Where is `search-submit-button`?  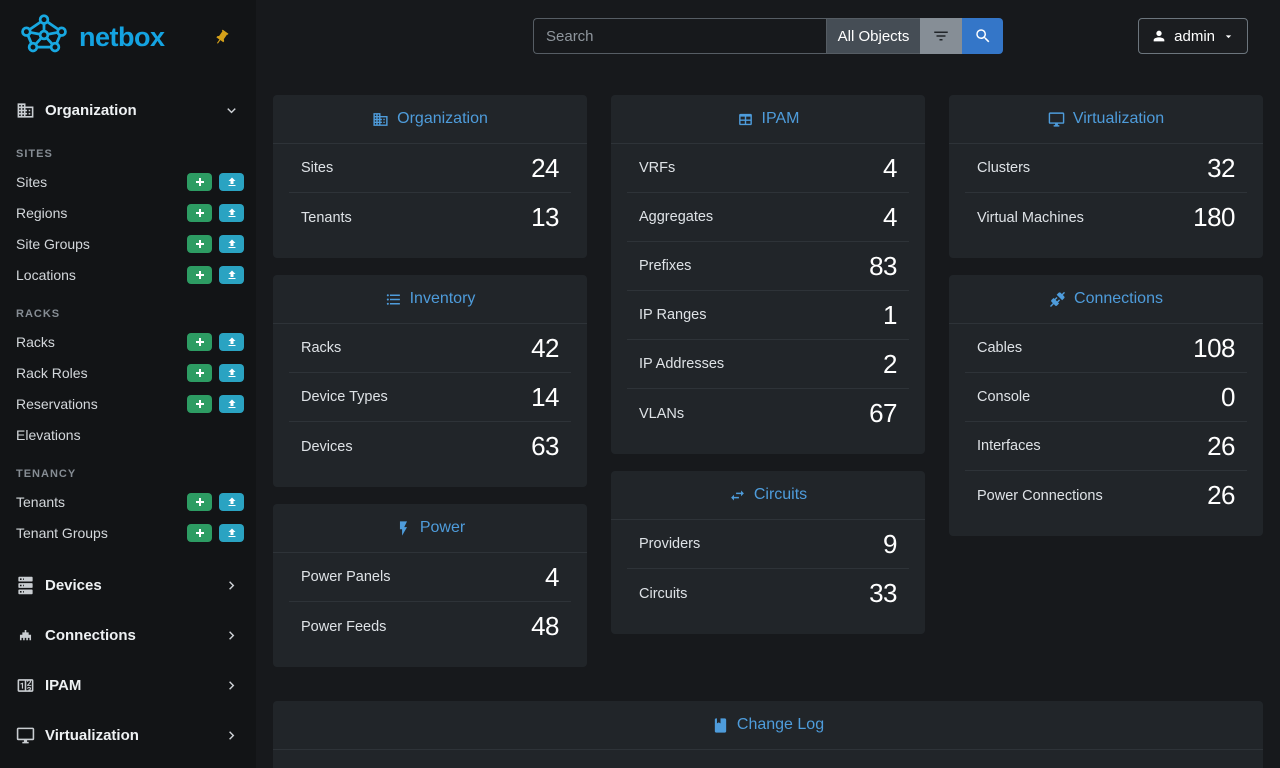 search-submit-button is located at coordinates (982, 36).